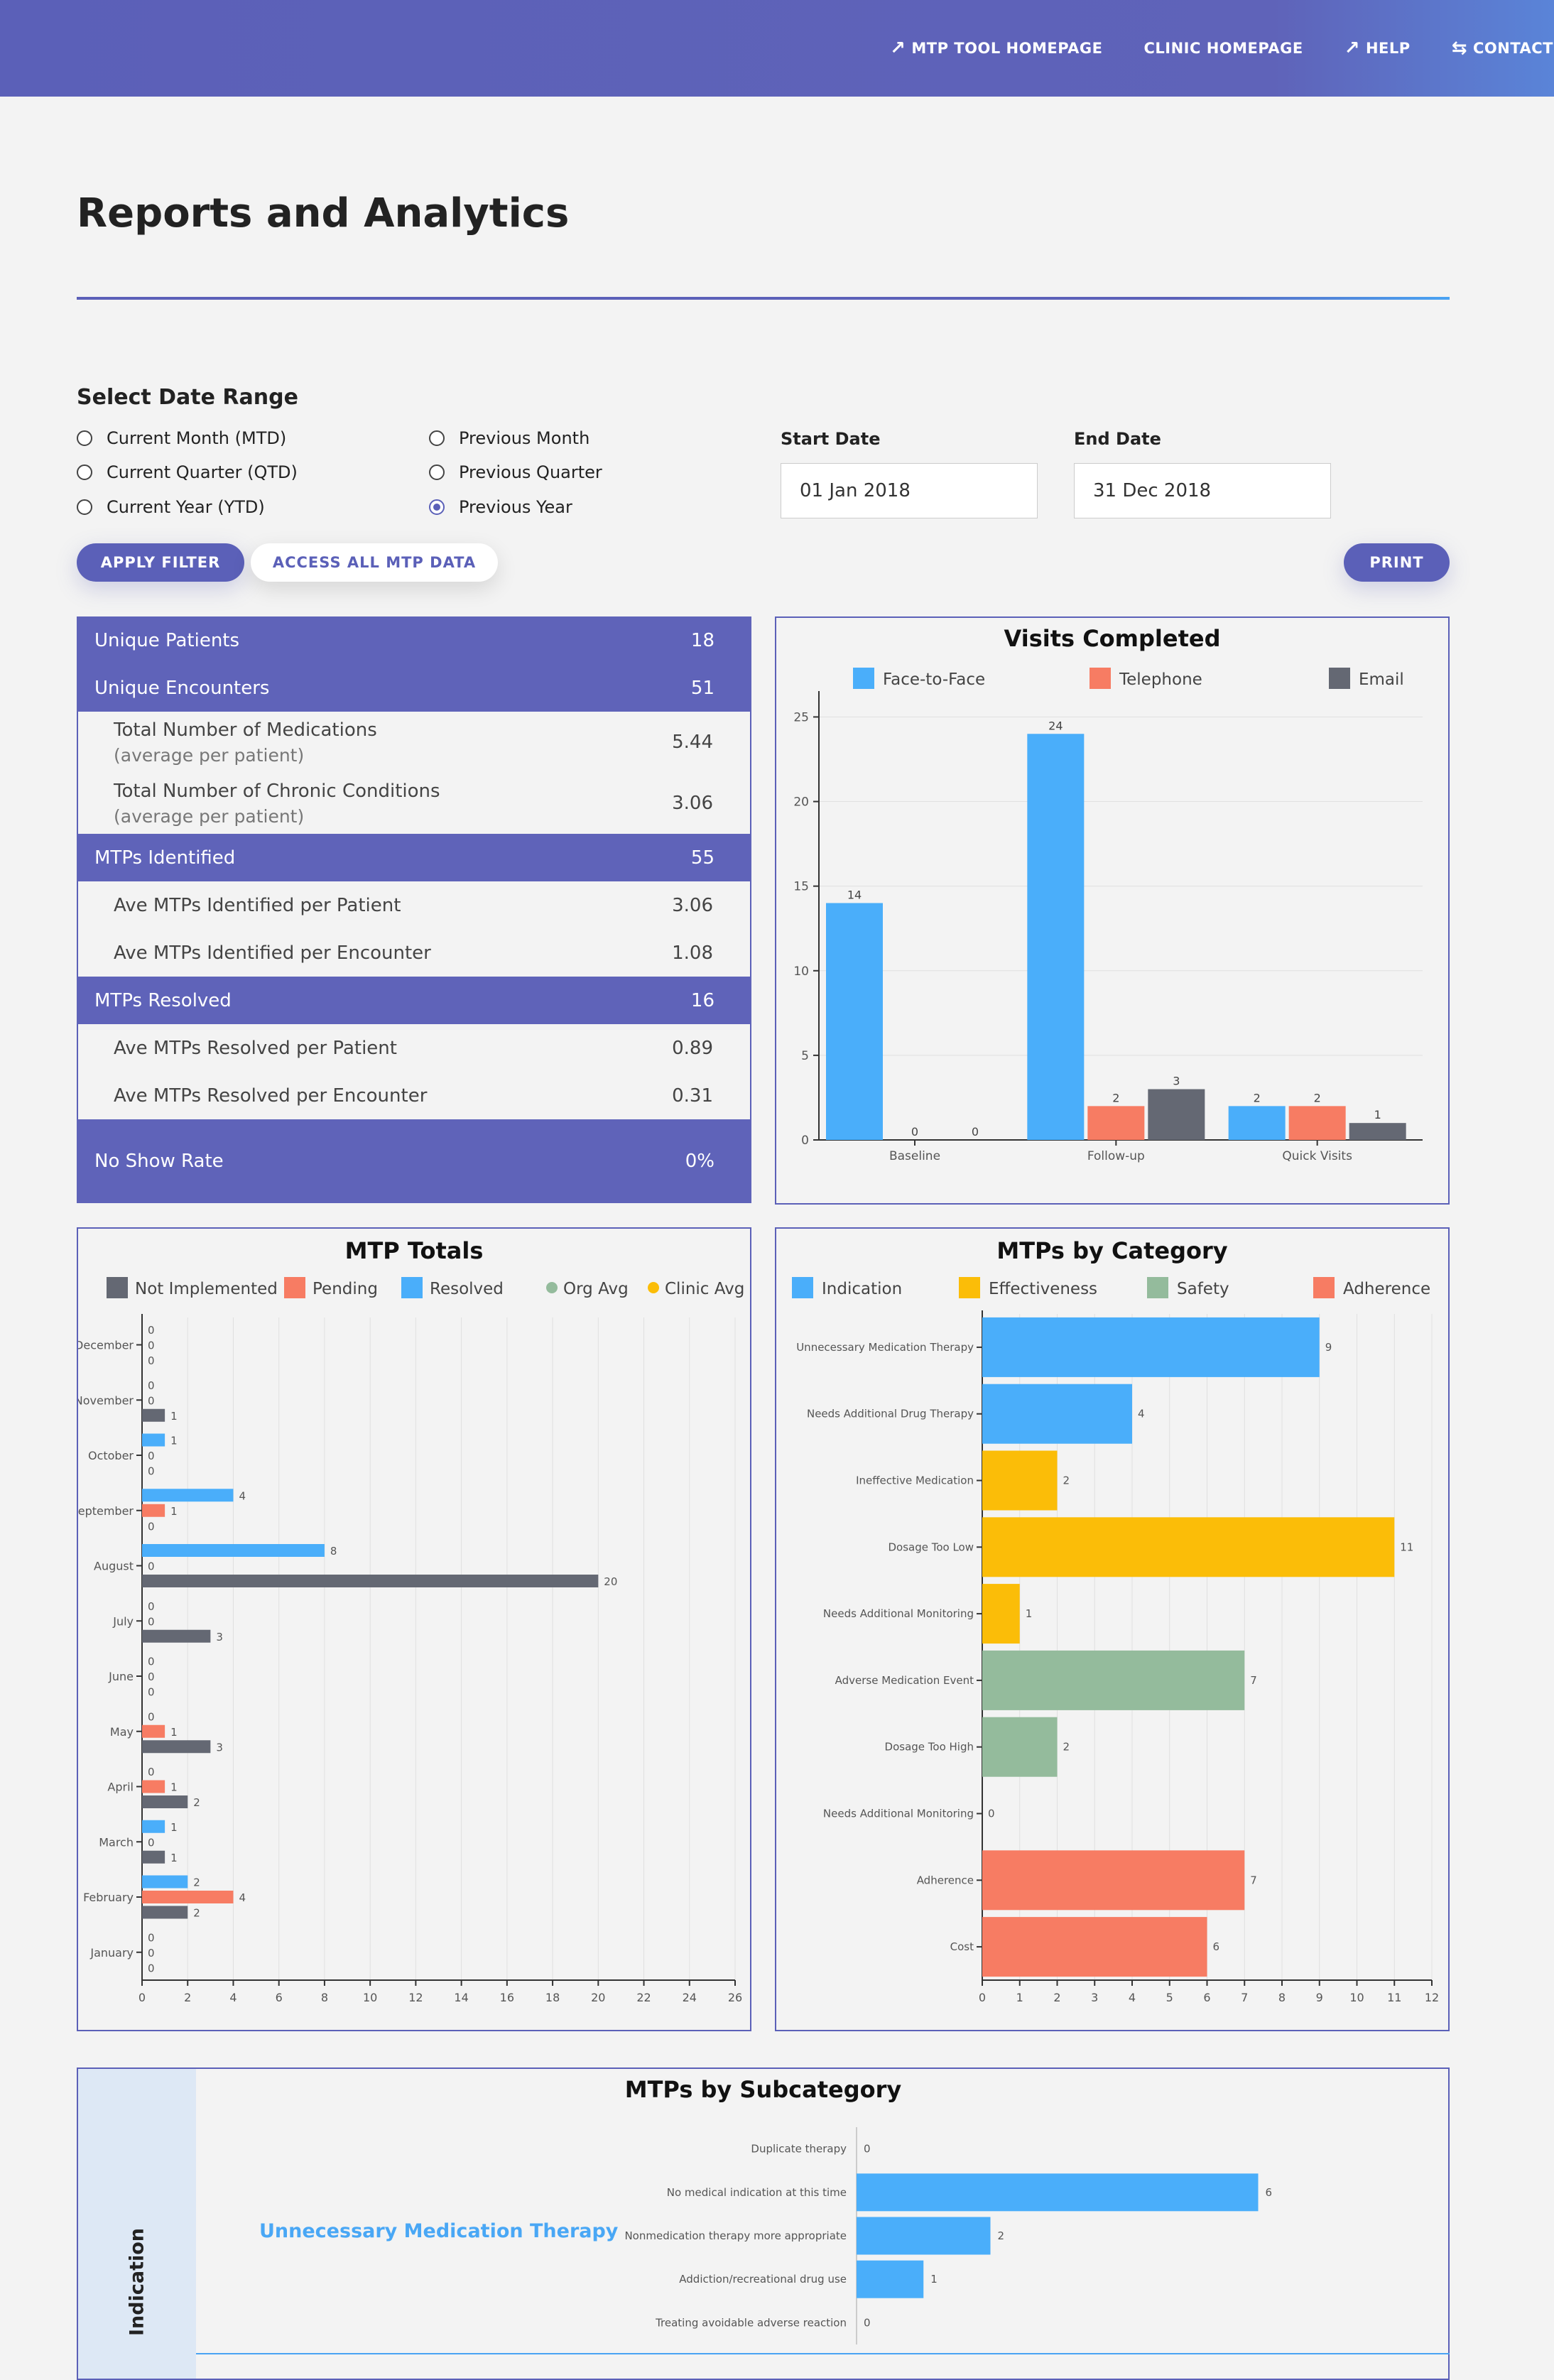 This screenshot has width=1554, height=2380. Describe the element at coordinates (414, 1001) in the screenshot. I see `stat-mtps-resolved: MTPs Resolved 16` at that location.